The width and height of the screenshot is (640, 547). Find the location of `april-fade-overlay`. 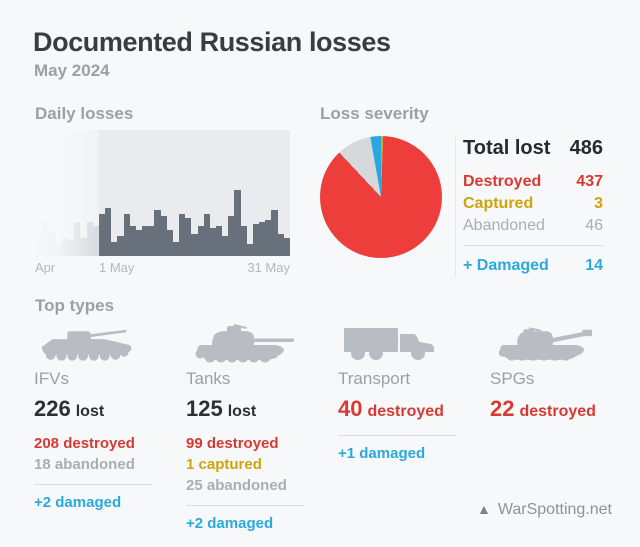

april-fade-overlay is located at coordinates (68, 193).